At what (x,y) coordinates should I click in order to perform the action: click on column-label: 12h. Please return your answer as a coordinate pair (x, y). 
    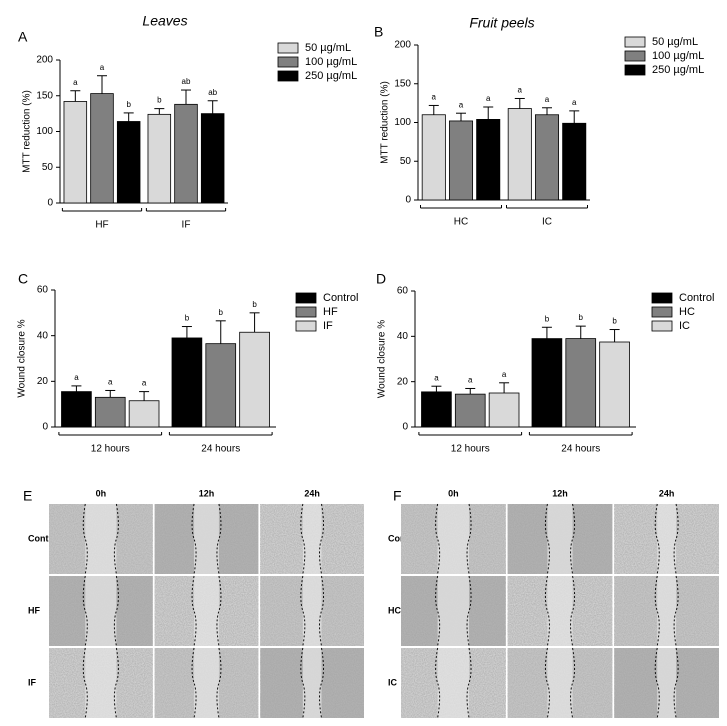
    Looking at the image, I should click on (207, 493).